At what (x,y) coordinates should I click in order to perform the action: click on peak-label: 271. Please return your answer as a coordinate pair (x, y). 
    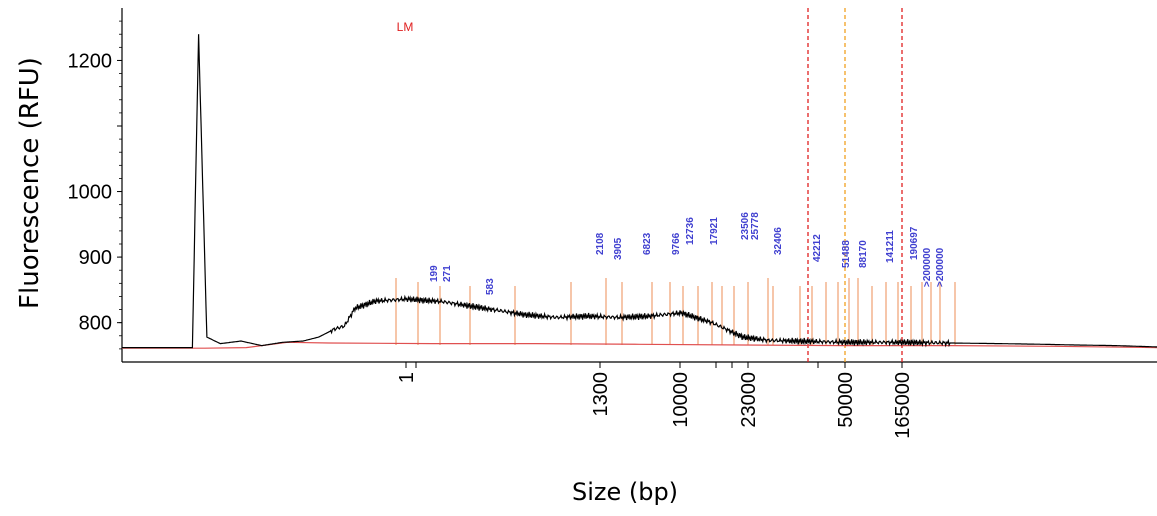
    Looking at the image, I should click on (447, 273).